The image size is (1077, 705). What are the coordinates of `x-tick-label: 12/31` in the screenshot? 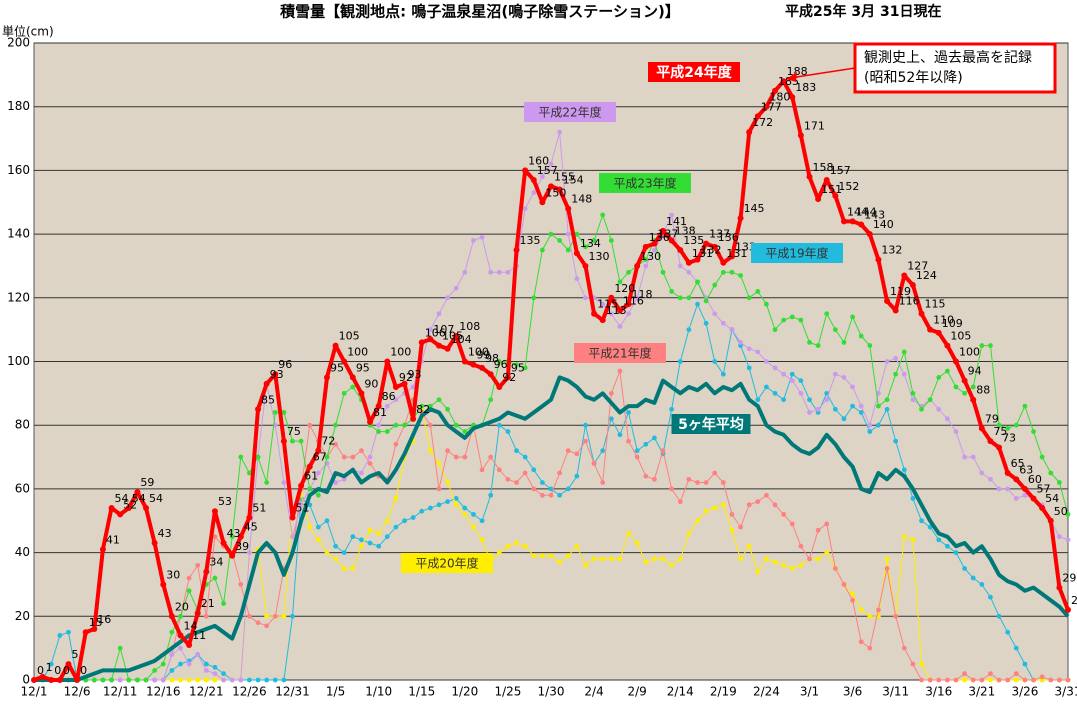 It's located at (292, 692).